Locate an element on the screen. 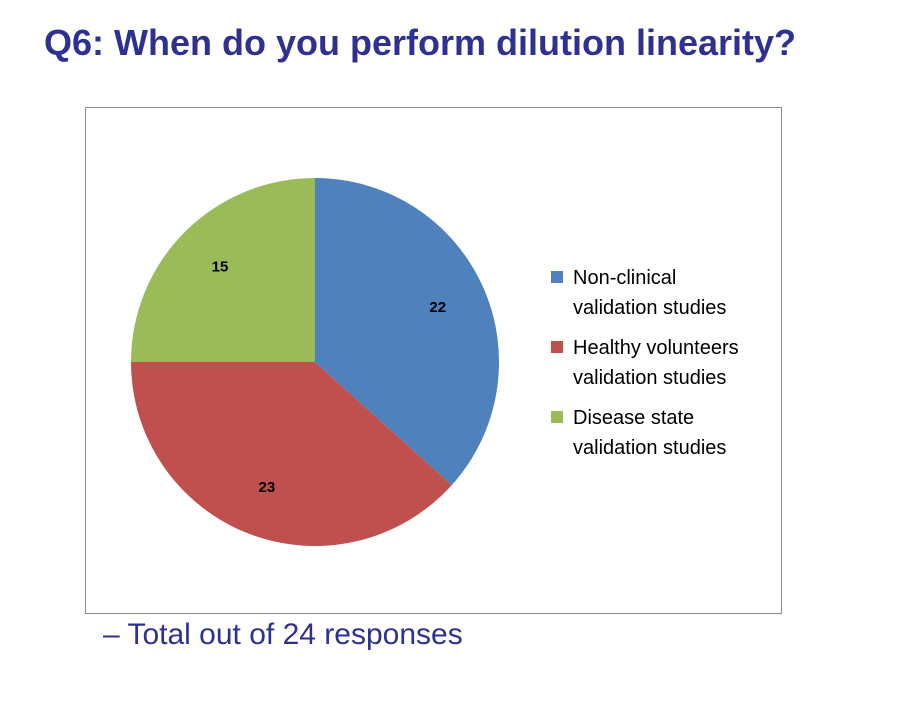  legend-swatch-disease-state is located at coordinates (557, 417).